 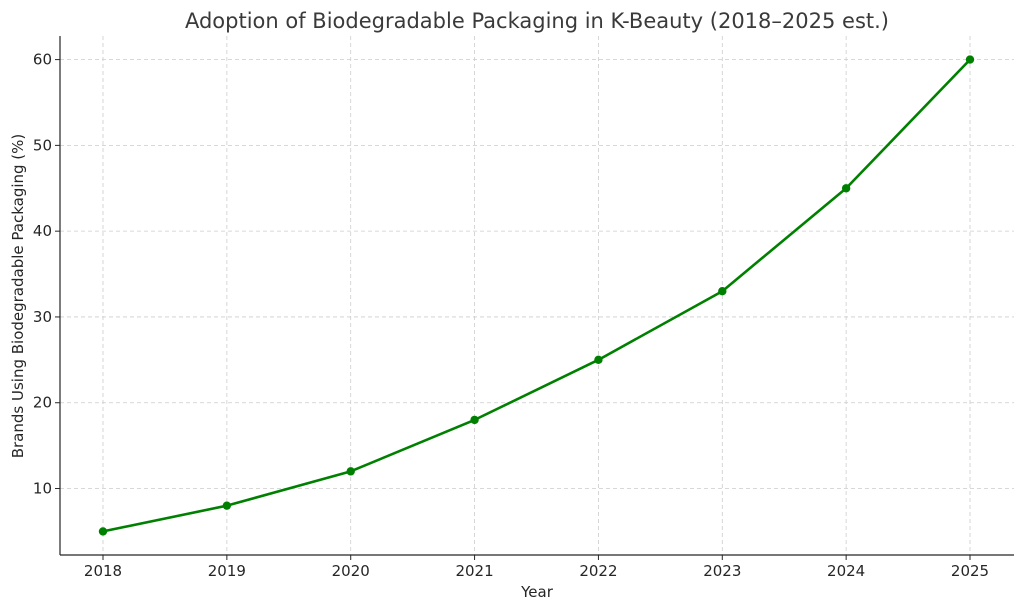 What do you see at coordinates (42, 489) in the screenshot?
I see `y-tick-label: 10` at bounding box center [42, 489].